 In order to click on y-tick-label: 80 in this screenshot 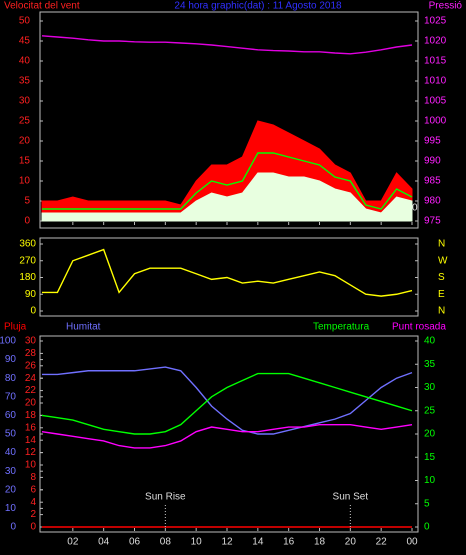, I will do `click(11, 378)`.